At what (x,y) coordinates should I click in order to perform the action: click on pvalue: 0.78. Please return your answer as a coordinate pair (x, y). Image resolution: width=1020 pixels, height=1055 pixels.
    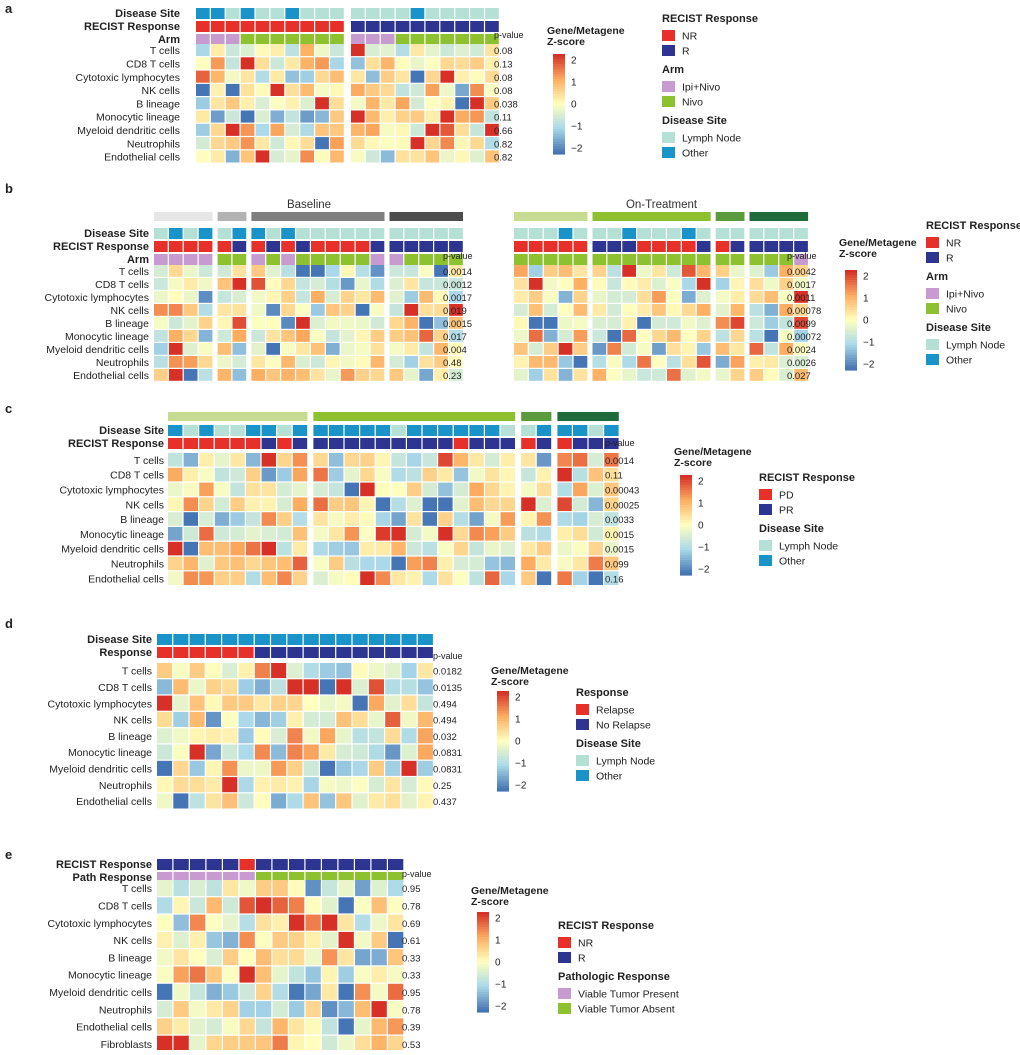
    Looking at the image, I should click on (411, 1010).